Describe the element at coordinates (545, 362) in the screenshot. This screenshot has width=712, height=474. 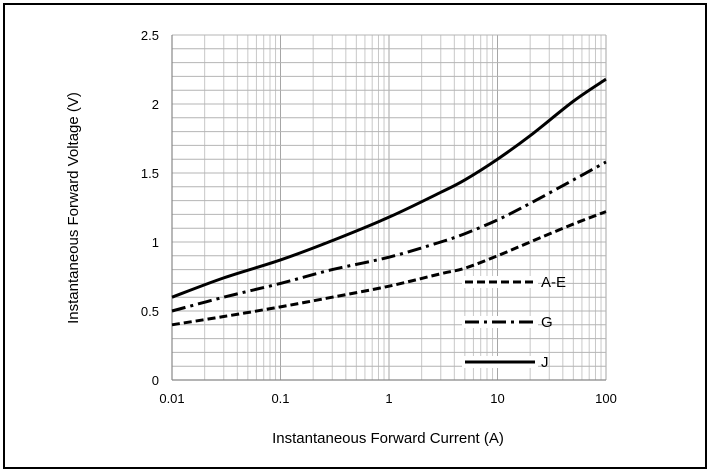
I see `legend-label-j: J` at that location.